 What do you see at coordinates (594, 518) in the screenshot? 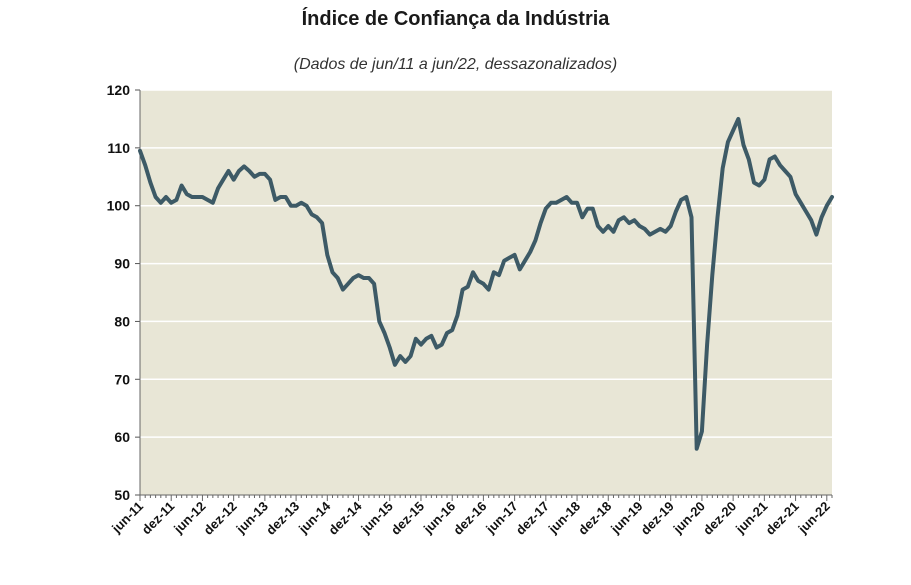
I see `x-tick-label-dez-18: dez-18` at bounding box center [594, 518].